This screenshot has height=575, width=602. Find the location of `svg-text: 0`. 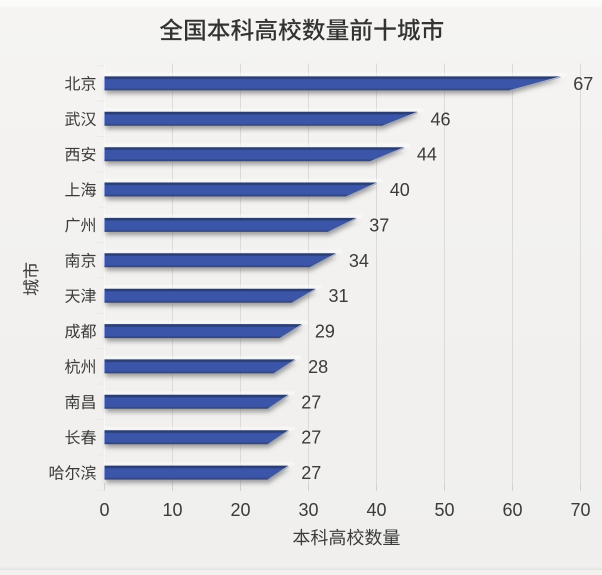

svg-text: 0 is located at coordinates (104, 510).